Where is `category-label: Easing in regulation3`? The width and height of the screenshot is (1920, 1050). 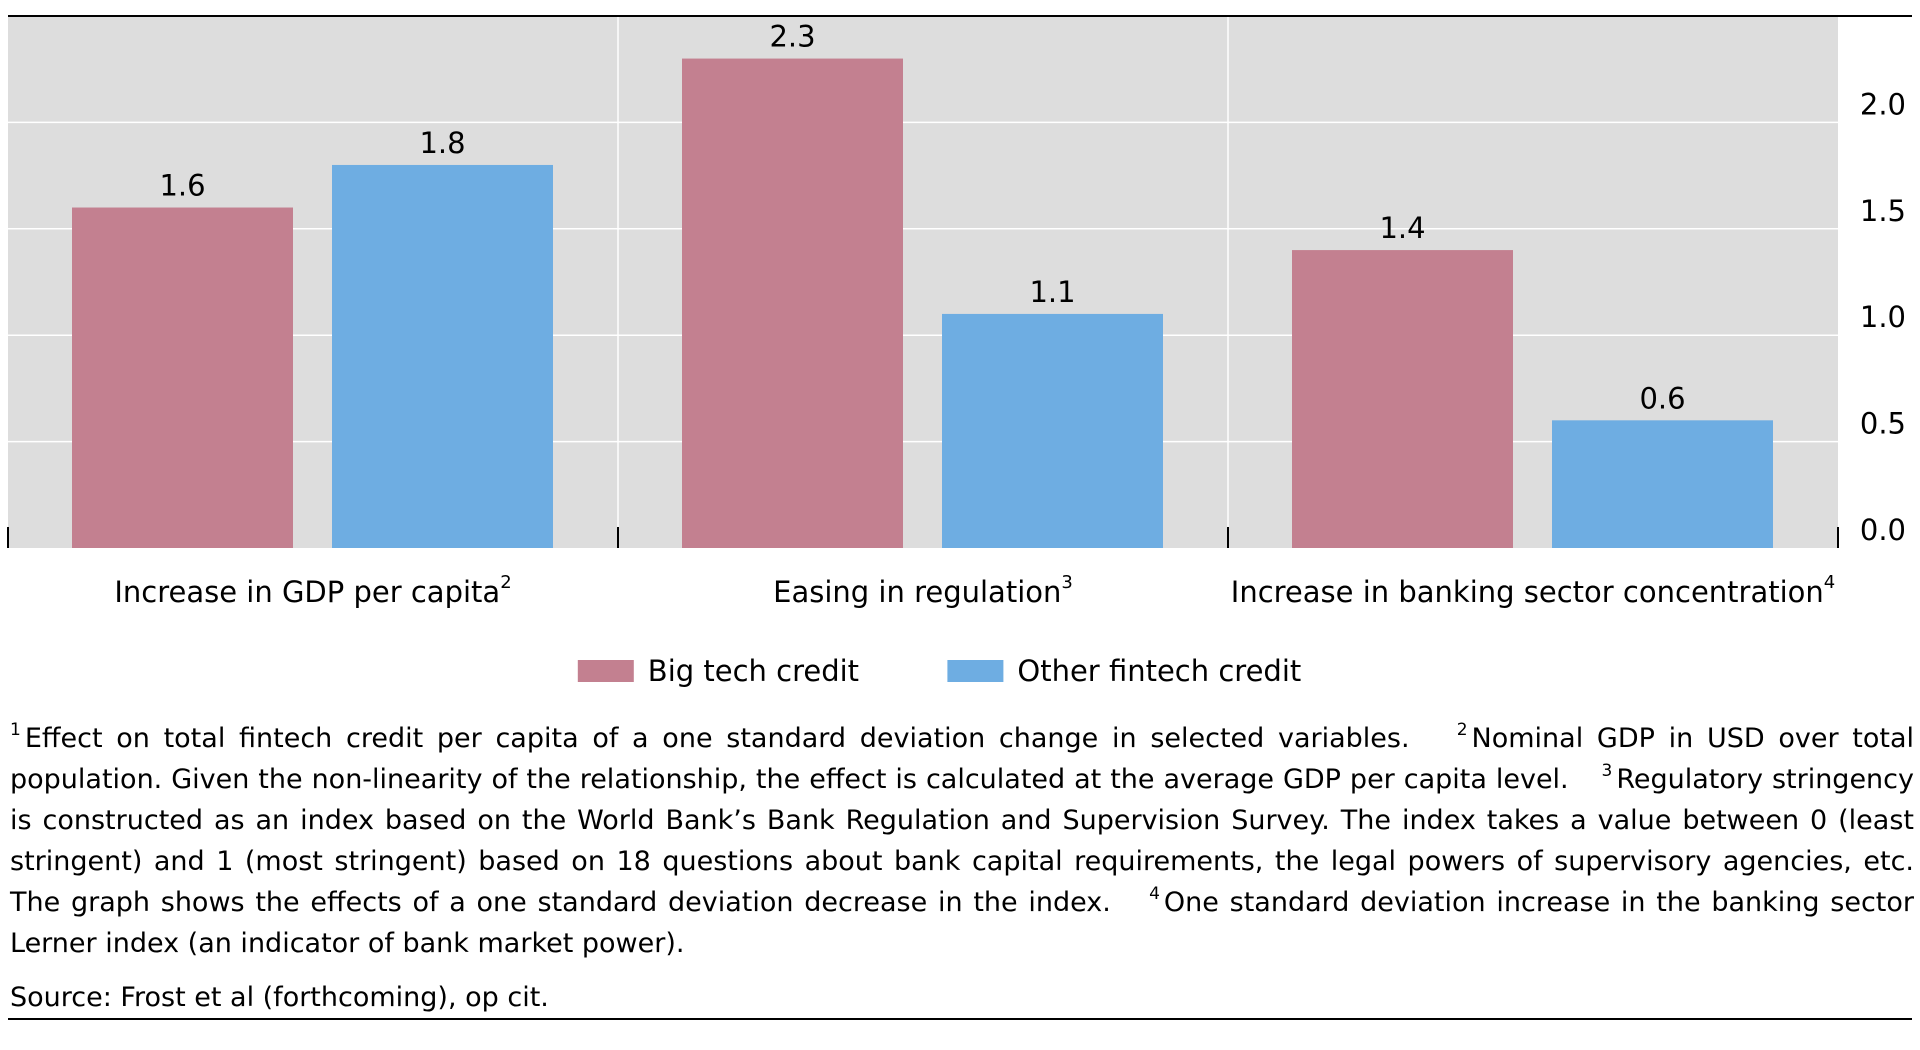 category-label: Easing in regulation3 is located at coordinates (923, 590).